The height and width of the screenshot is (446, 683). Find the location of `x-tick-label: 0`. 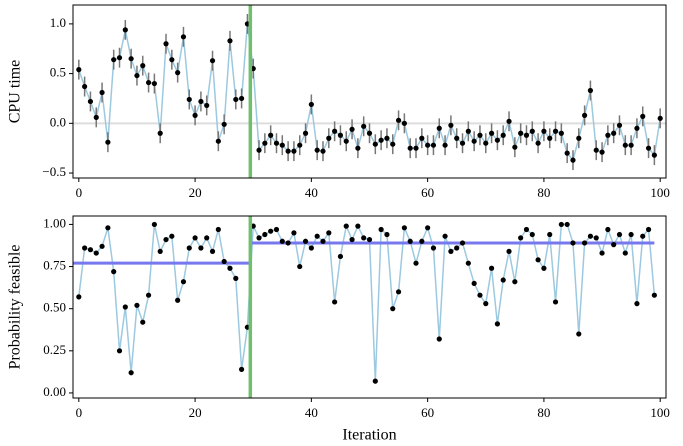

x-tick-label: 0 is located at coordinates (79, 192).